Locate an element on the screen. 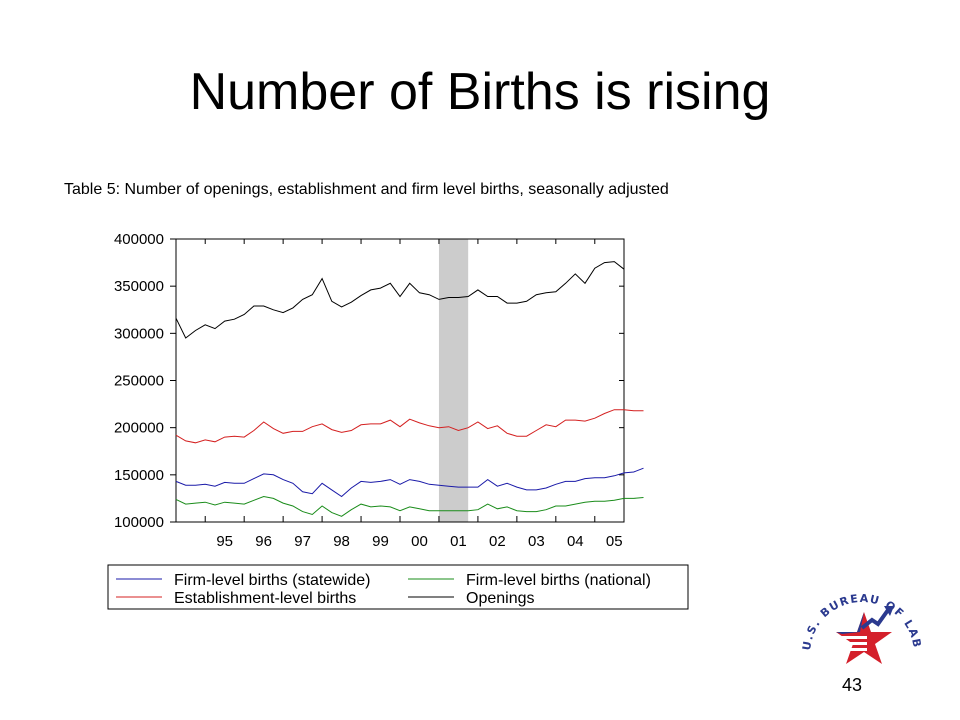  y-tick-label: 150000 is located at coordinates (139, 475).